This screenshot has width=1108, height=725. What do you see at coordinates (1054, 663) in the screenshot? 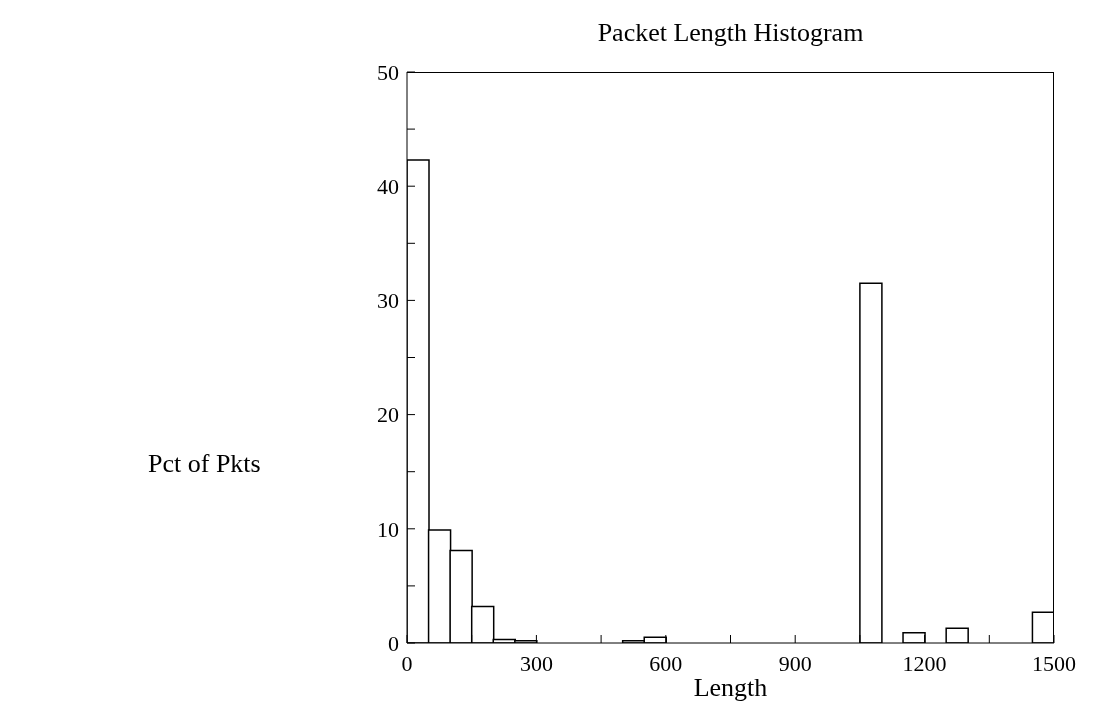
I see `x-tick-label: 1500` at bounding box center [1054, 663].